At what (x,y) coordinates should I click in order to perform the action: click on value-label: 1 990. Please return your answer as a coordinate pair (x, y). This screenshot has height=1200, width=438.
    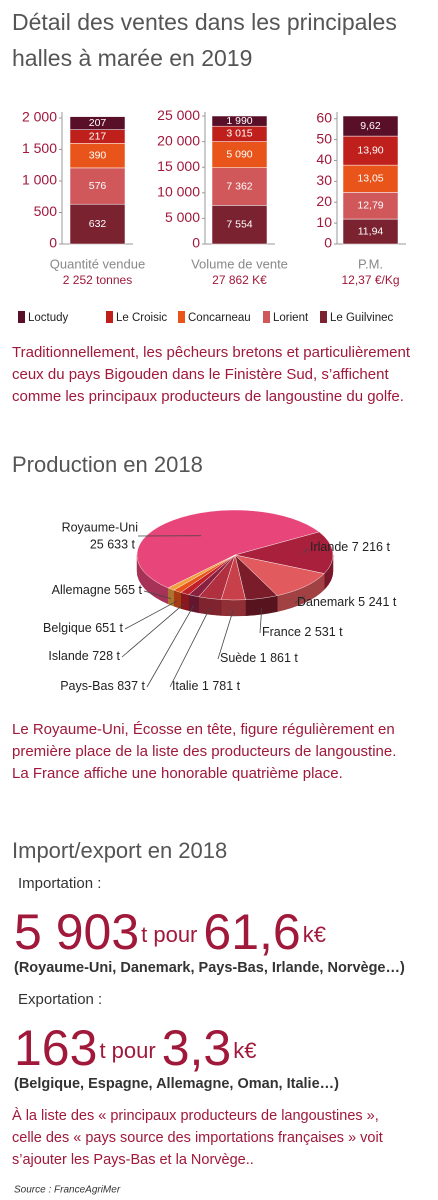
    Looking at the image, I should click on (239, 121).